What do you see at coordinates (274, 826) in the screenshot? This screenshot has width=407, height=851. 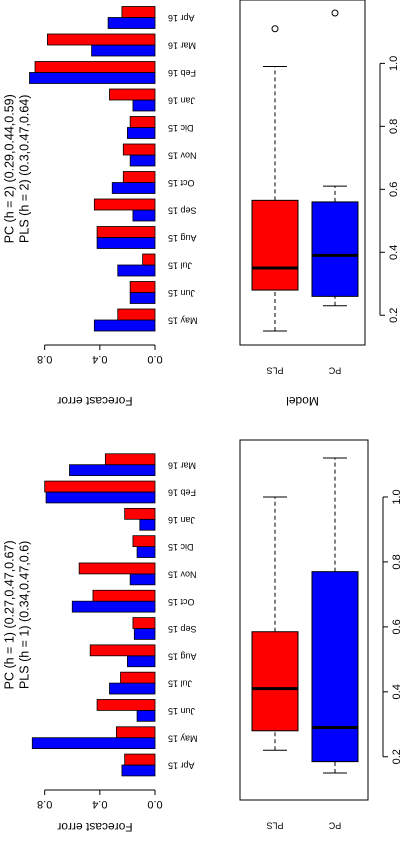 I see `y-tick-label: PLS` at bounding box center [274, 826].